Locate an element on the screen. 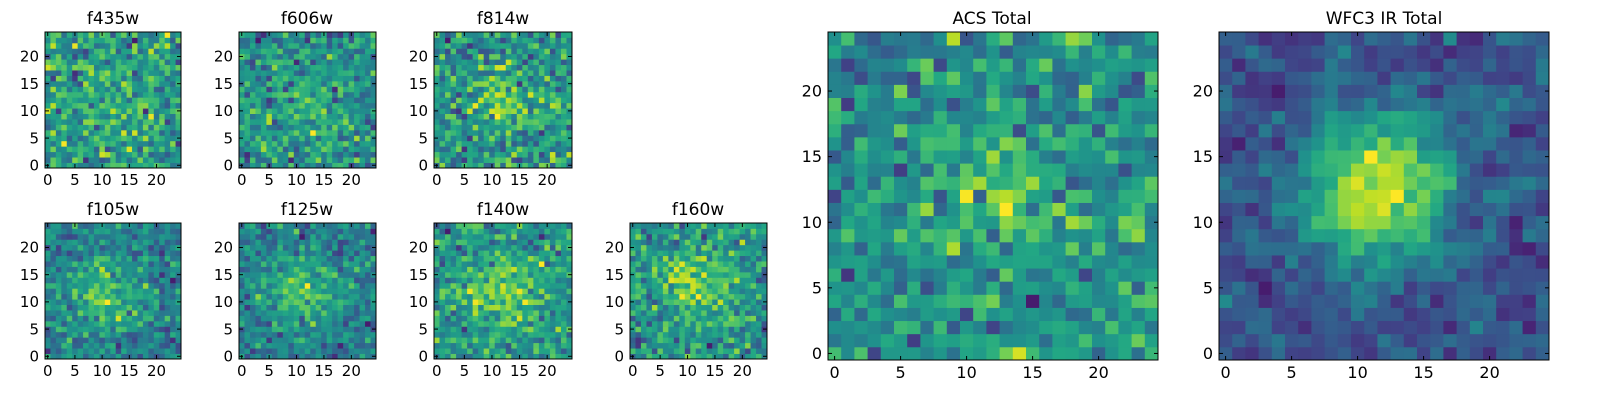 The image size is (1600, 400). y-tick-label: 5 is located at coordinates (619, 329).